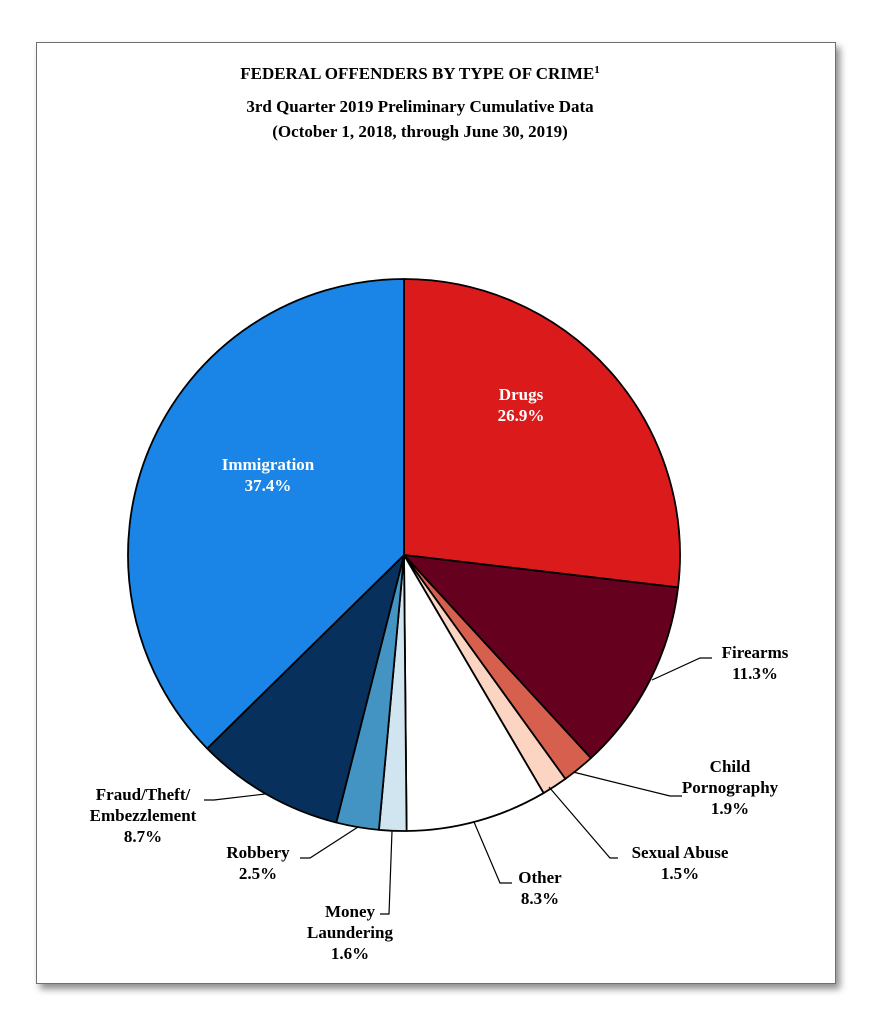 Image resolution: width=870 pixels, height=1024 pixels. Describe the element at coordinates (680, 863) in the screenshot. I see `slice-label: Sexual Abuse 1.5%` at that location.